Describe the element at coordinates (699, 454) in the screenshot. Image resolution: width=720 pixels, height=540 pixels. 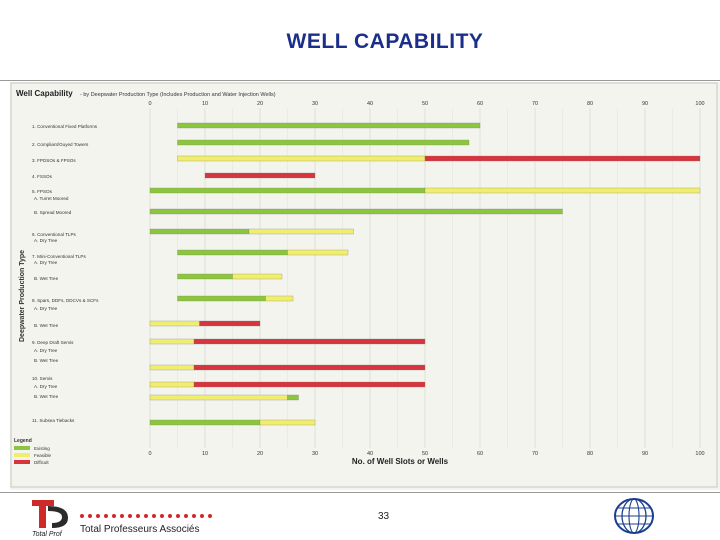
I see `bottom-tick-label: 100` at that location.